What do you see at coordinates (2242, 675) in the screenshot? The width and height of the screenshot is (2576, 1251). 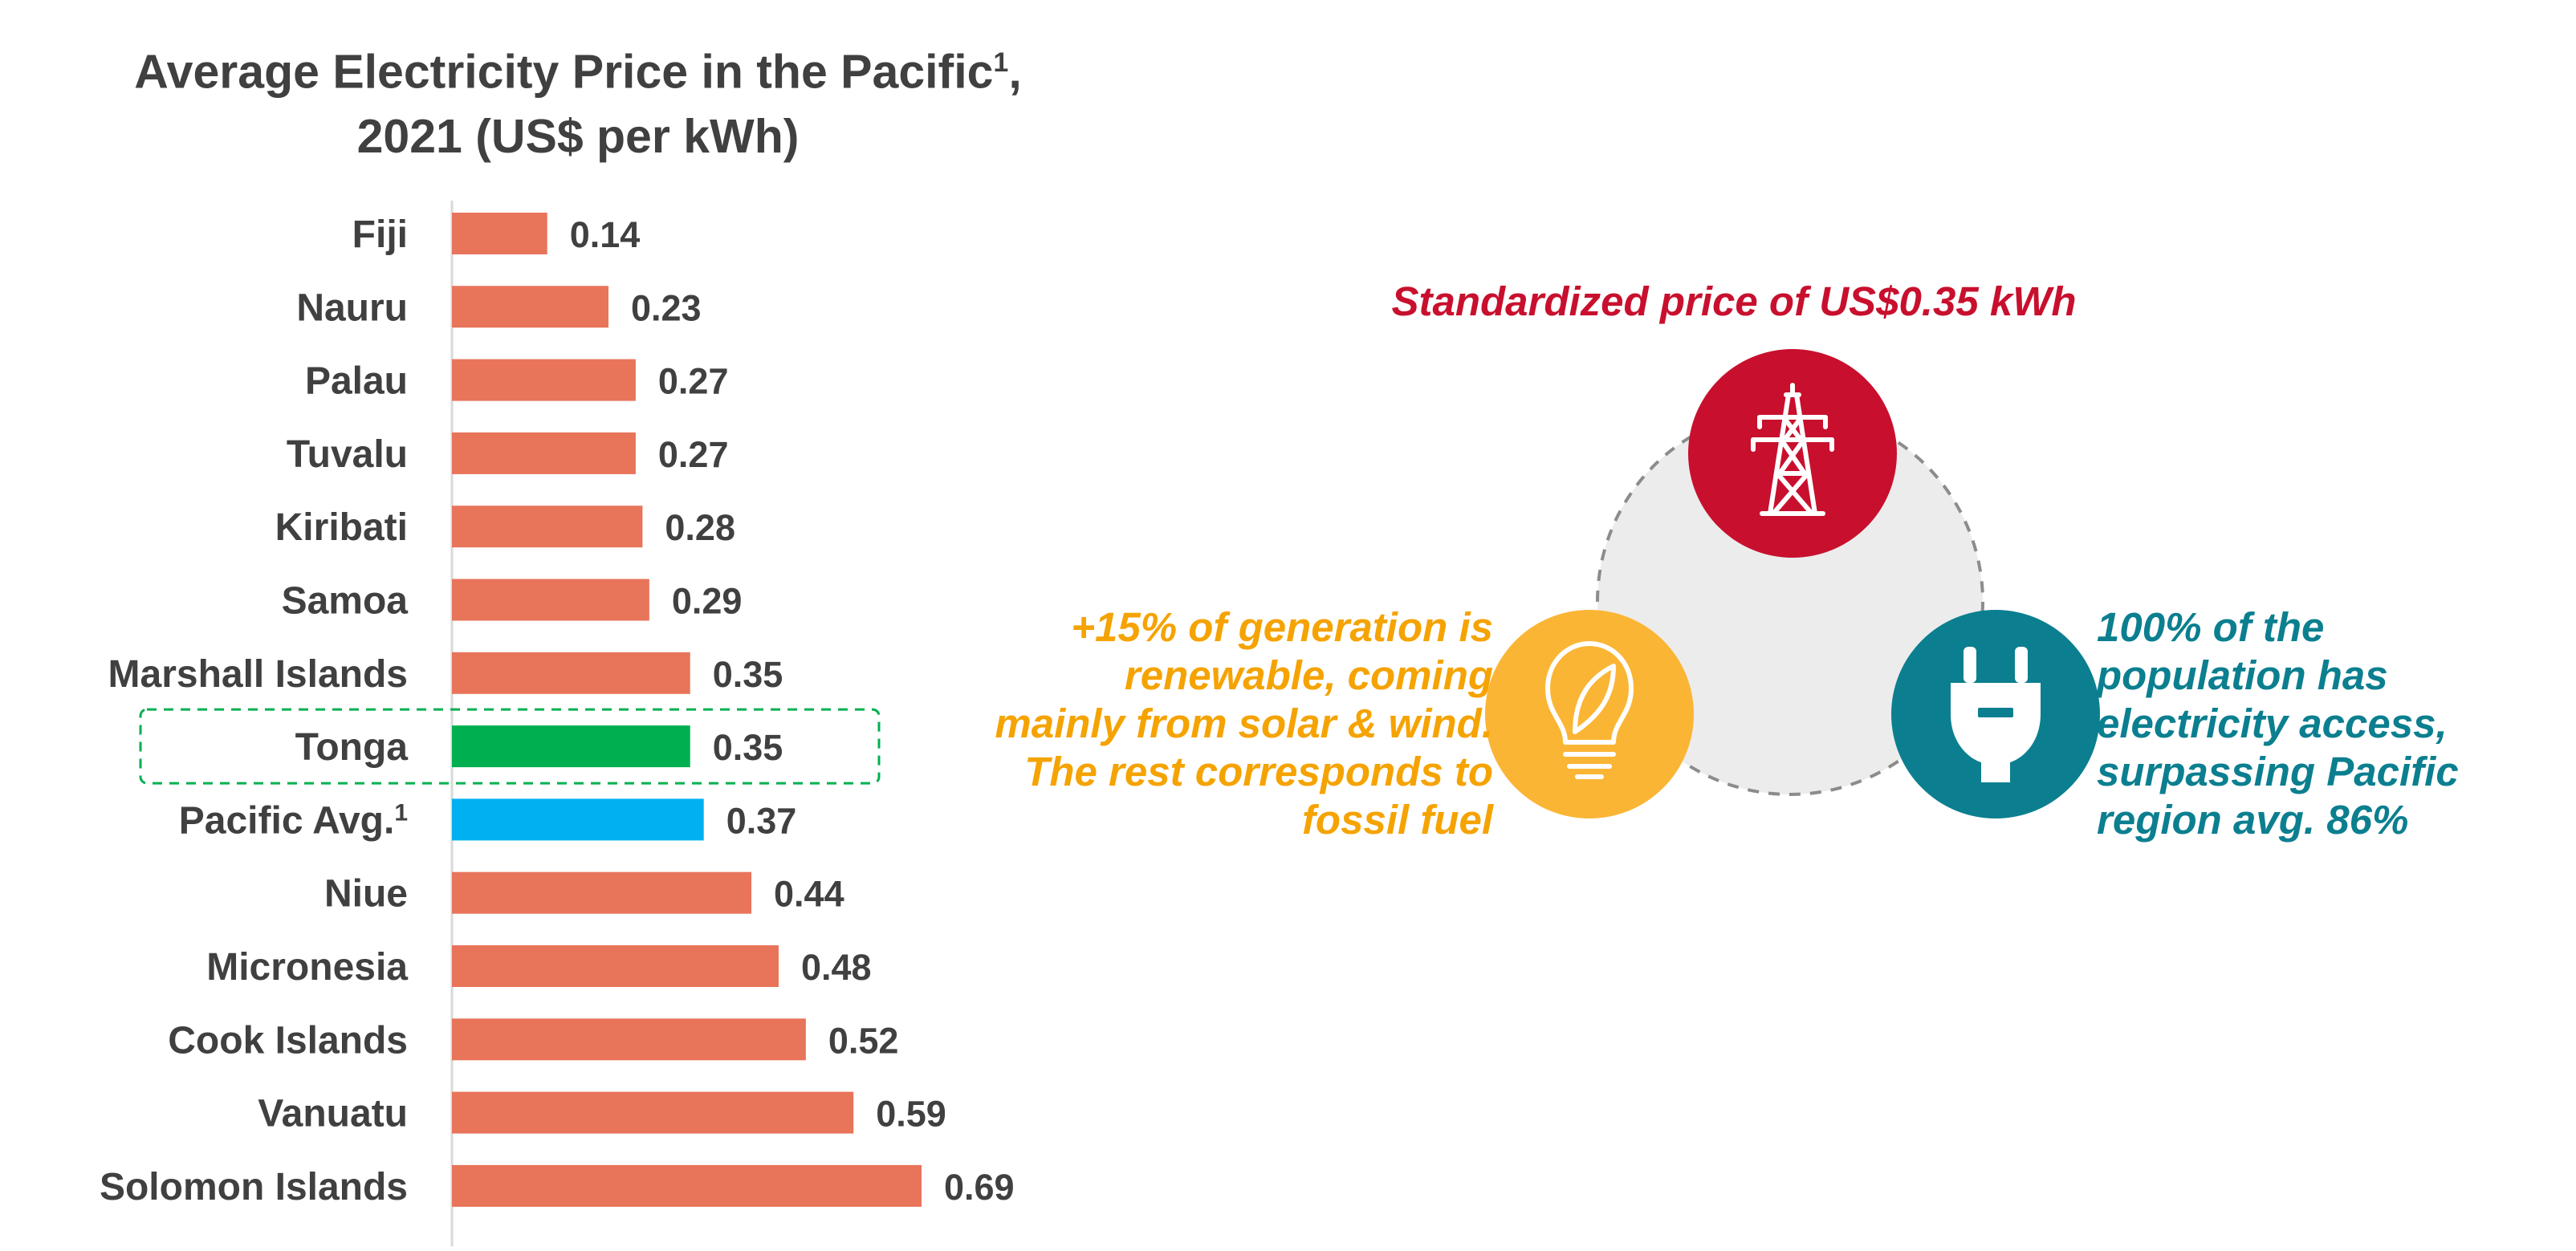 I see `callout-access-line-2: population has` at bounding box center [2242, 675].